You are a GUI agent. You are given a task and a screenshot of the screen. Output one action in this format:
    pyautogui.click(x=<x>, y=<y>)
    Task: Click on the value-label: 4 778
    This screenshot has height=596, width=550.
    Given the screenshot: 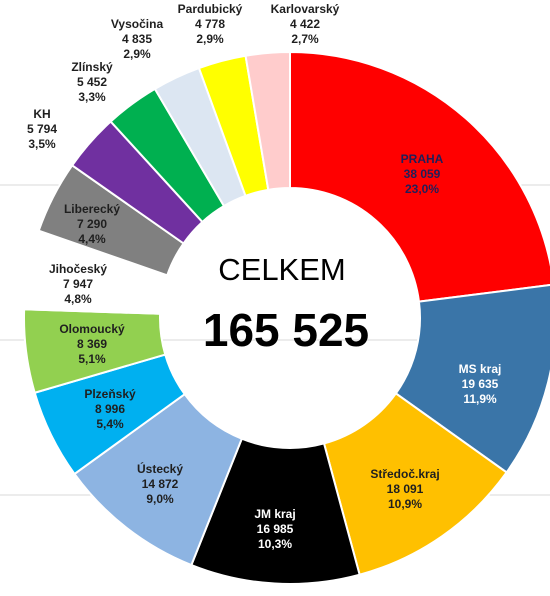 What is the action you would take?
    pyautogui.click(x=210, y=24)
    